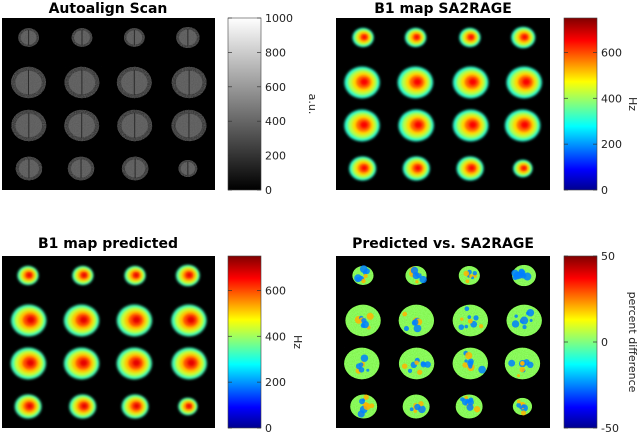  What do you see at coordinates (610, 427) in the screenshot?
I see `colorbar-tick-label: -50` at bounding box center [610, 427].